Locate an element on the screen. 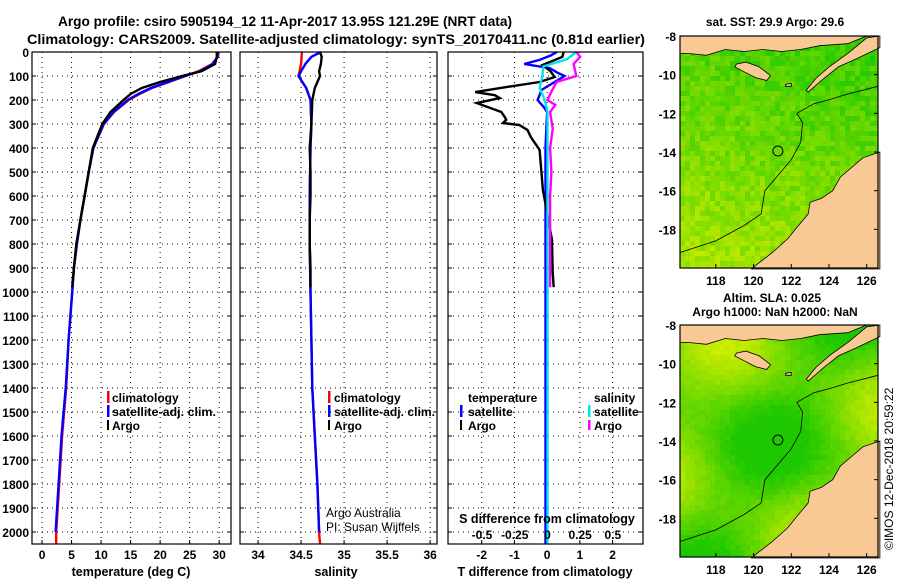 This screenshot has width=900, height=585. lat-tick-label: -18 is located at coordinates (668, 230).